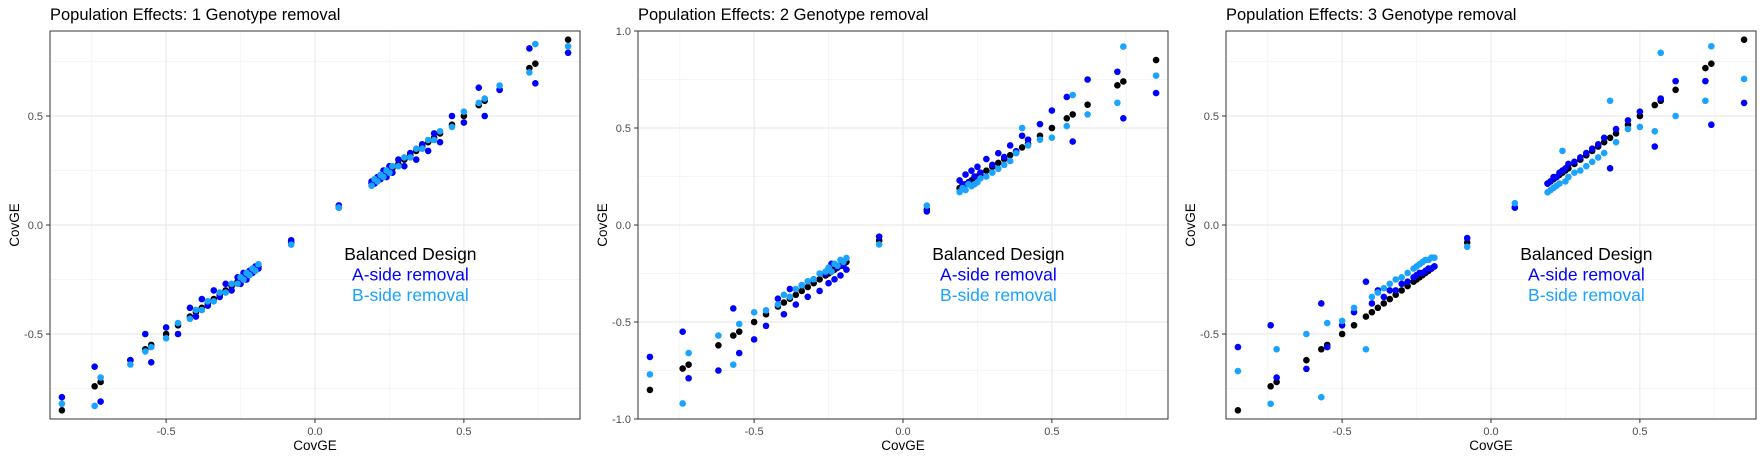 The height and width of the screenshot is (467, 1762). What do you see at coordinates (1209, 335) in the screenshot?
I see `y-tick-label: -0.5` at bounding box center [1209, 335].